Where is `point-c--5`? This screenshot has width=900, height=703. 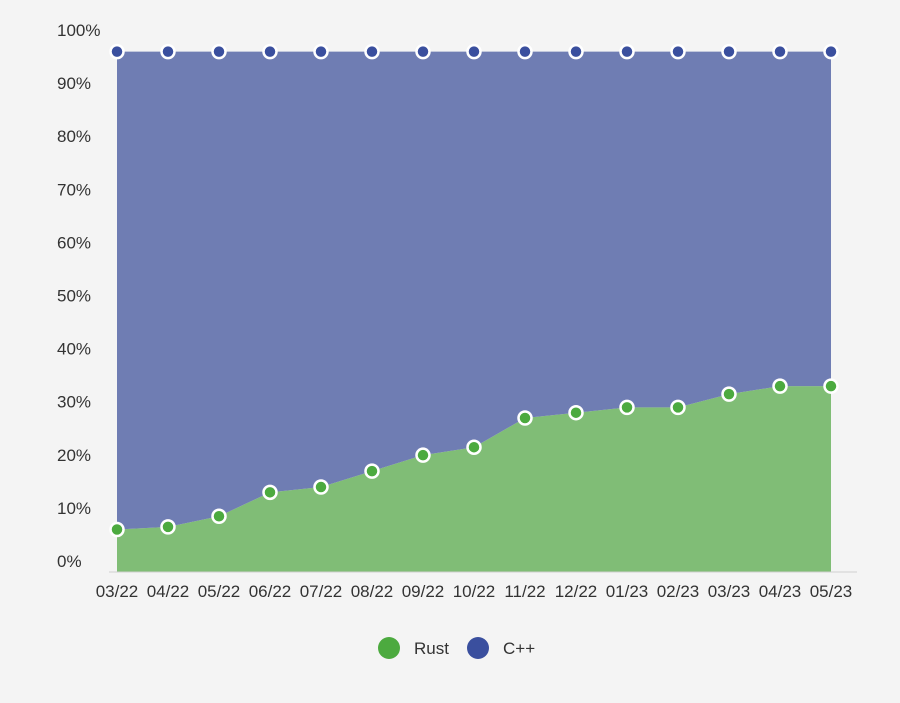
point-c--5 is located at coordinates (372, 51).